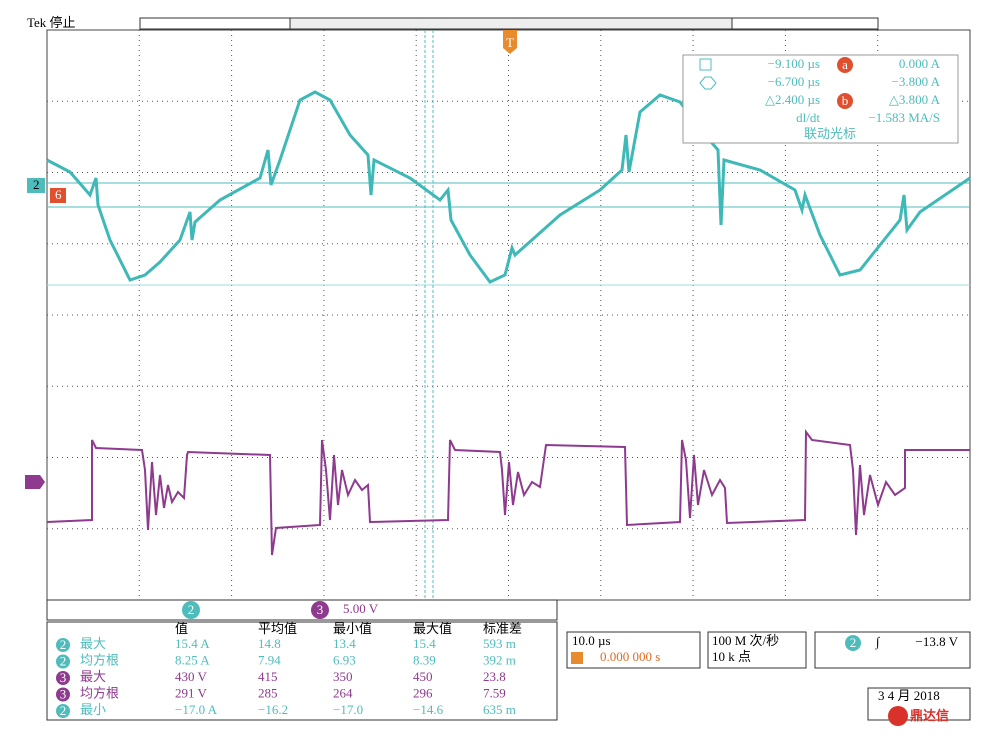 This screenshot has height=738, width=985. What do you see at coordinates (268, 676) in the screenshot?
I see `measurement-cell: 415` at bounding box center [268, 676].